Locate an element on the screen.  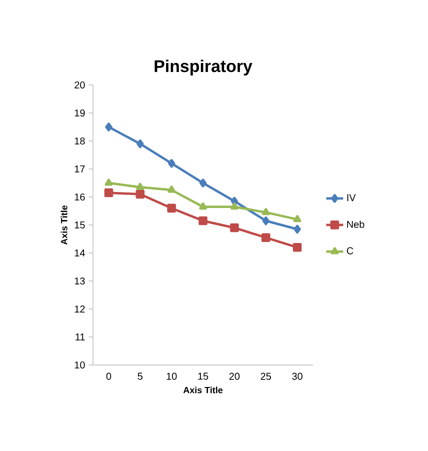
chart-title: Pinspiratory is located at coordinates (203, 68).